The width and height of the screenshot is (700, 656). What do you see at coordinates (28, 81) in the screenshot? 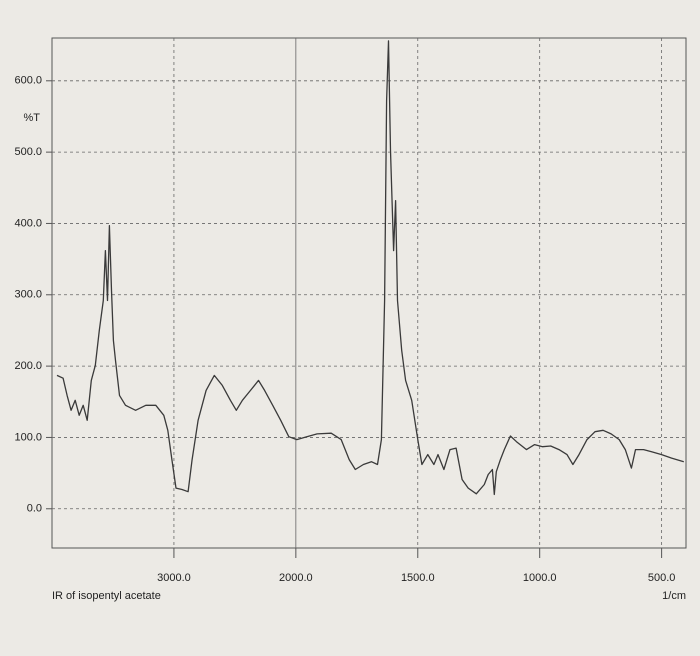
I see `y-tick-label: 600.0` at bounding box center [28, 81].